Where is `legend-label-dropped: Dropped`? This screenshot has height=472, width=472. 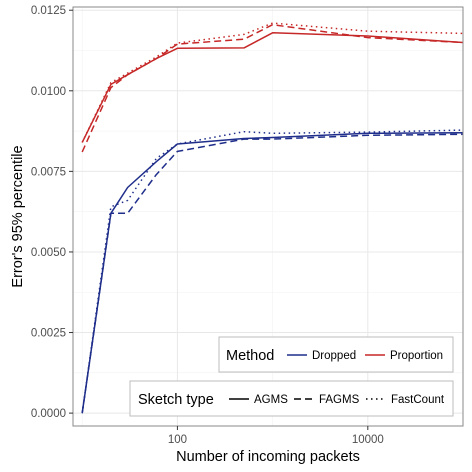
legend-label-dropped: Dropped is located at coordinates (334, 356).